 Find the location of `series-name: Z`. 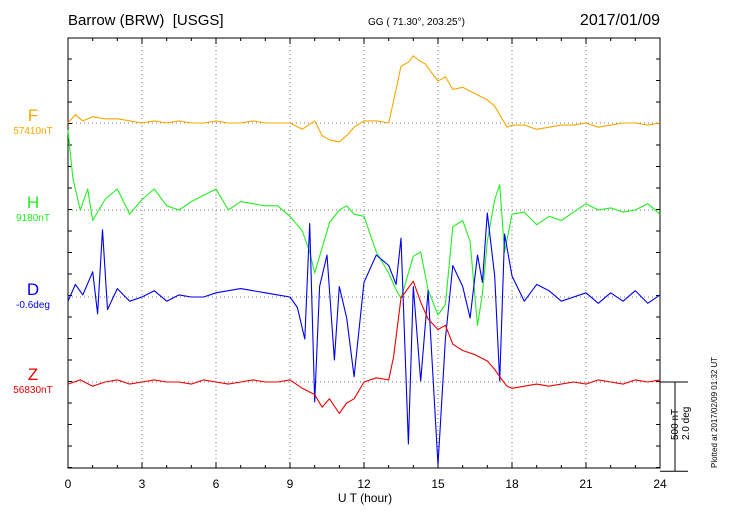

series-name: Z is located at coordinates (33, 374).